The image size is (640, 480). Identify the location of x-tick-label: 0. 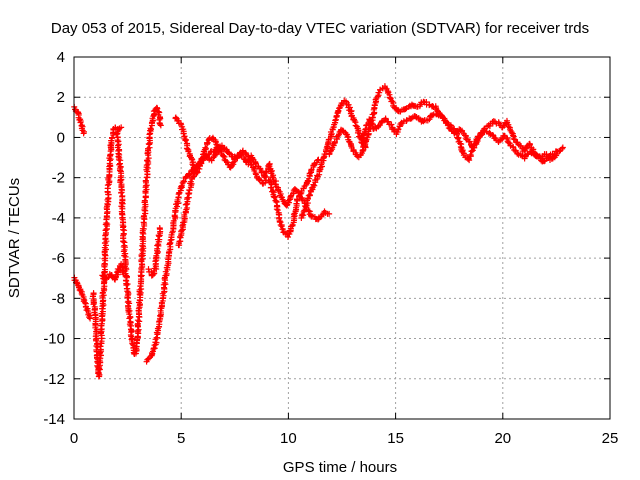
(74, 438).